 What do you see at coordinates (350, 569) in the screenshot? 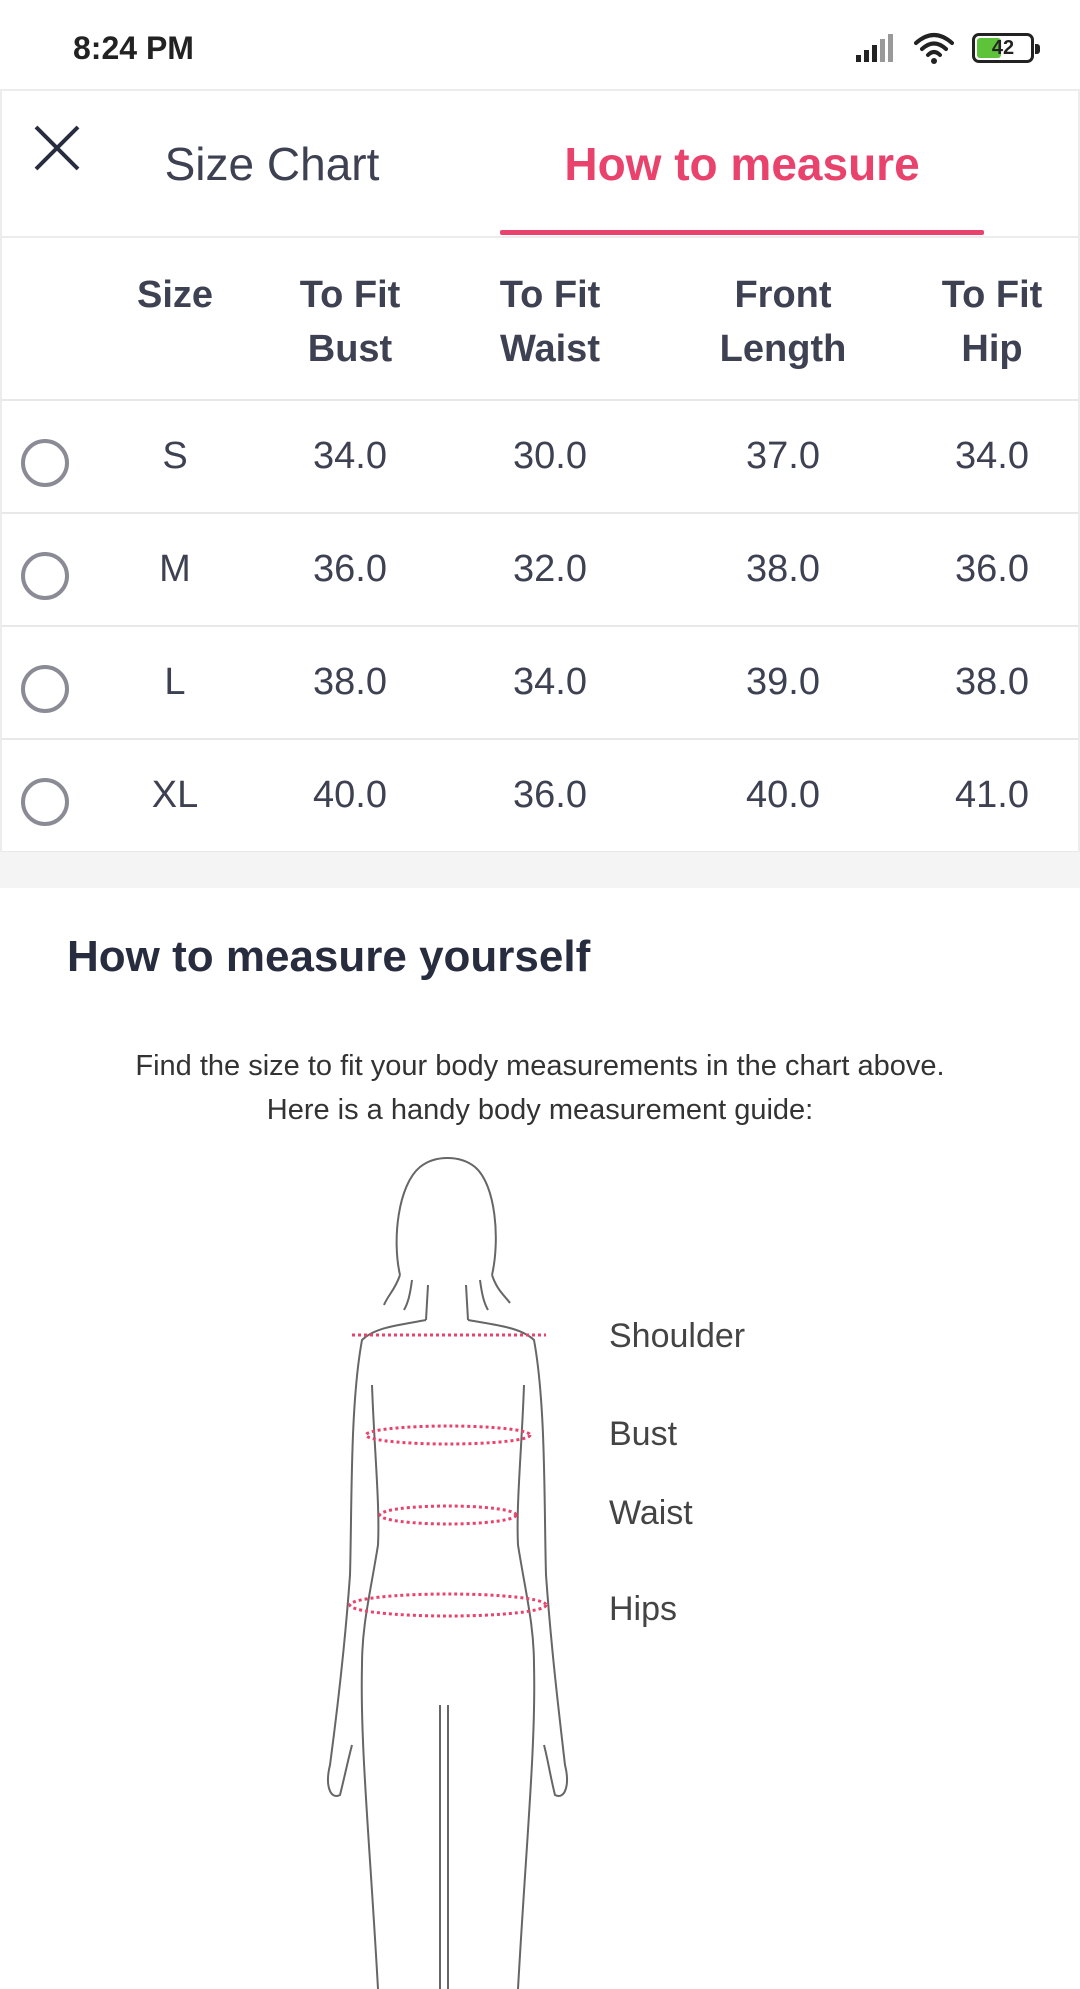
I see `cell-bust: 36.0` at bounding box center [350, 569].